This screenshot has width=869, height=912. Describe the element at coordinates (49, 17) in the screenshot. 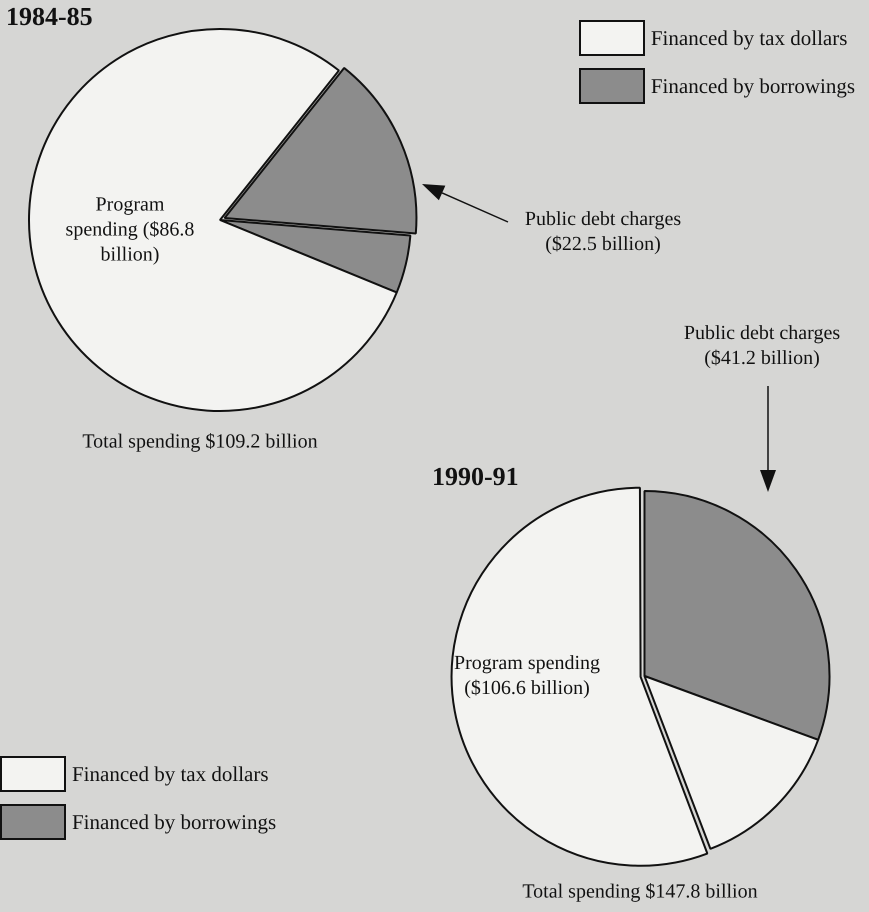

I see `chart-title: 1984-85` at that location.